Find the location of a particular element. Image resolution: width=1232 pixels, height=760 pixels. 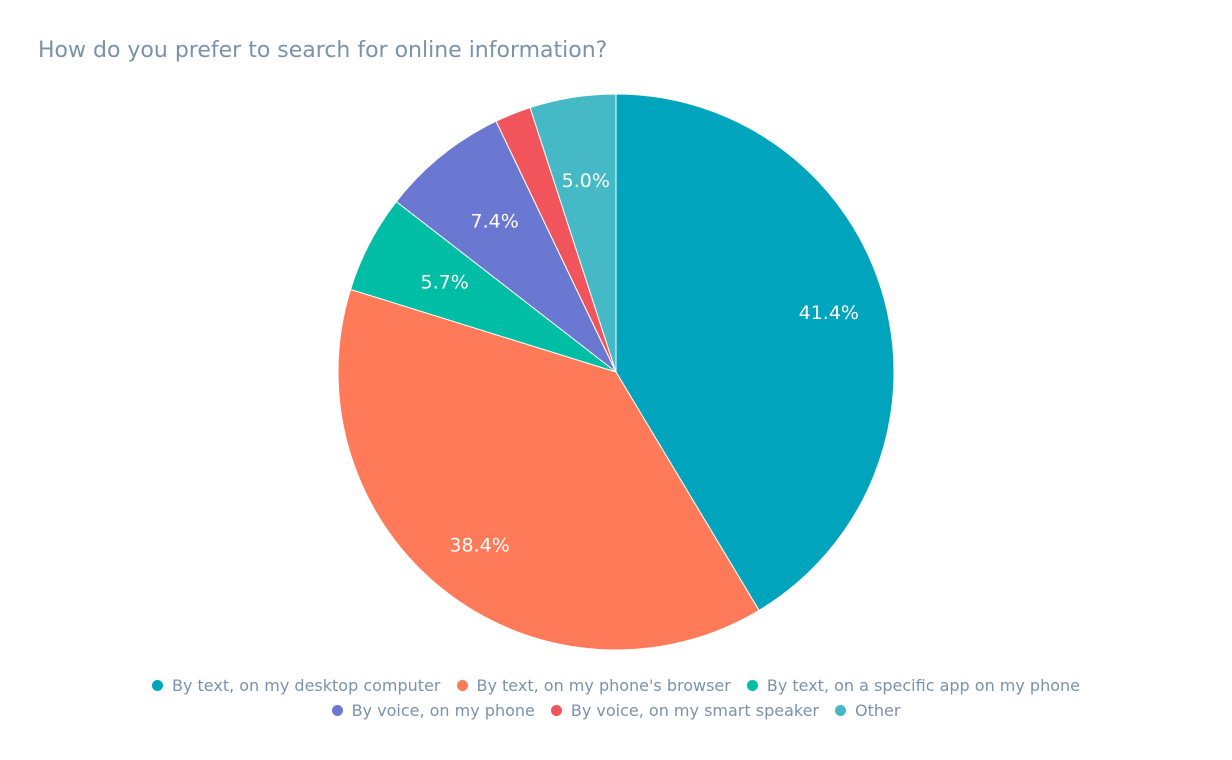

legend-label: Other is located at coordinates (877, 710).